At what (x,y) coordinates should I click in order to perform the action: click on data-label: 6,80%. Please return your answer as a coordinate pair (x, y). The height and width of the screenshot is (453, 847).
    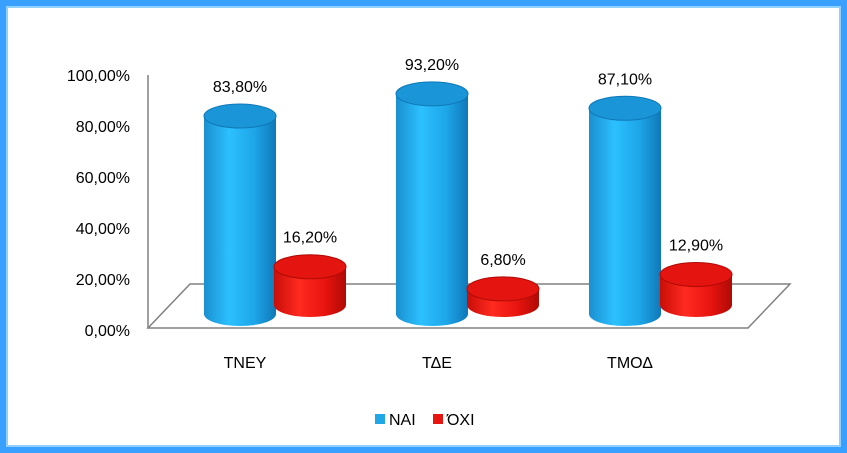
    Looking at the image, I should click on (502, 260).